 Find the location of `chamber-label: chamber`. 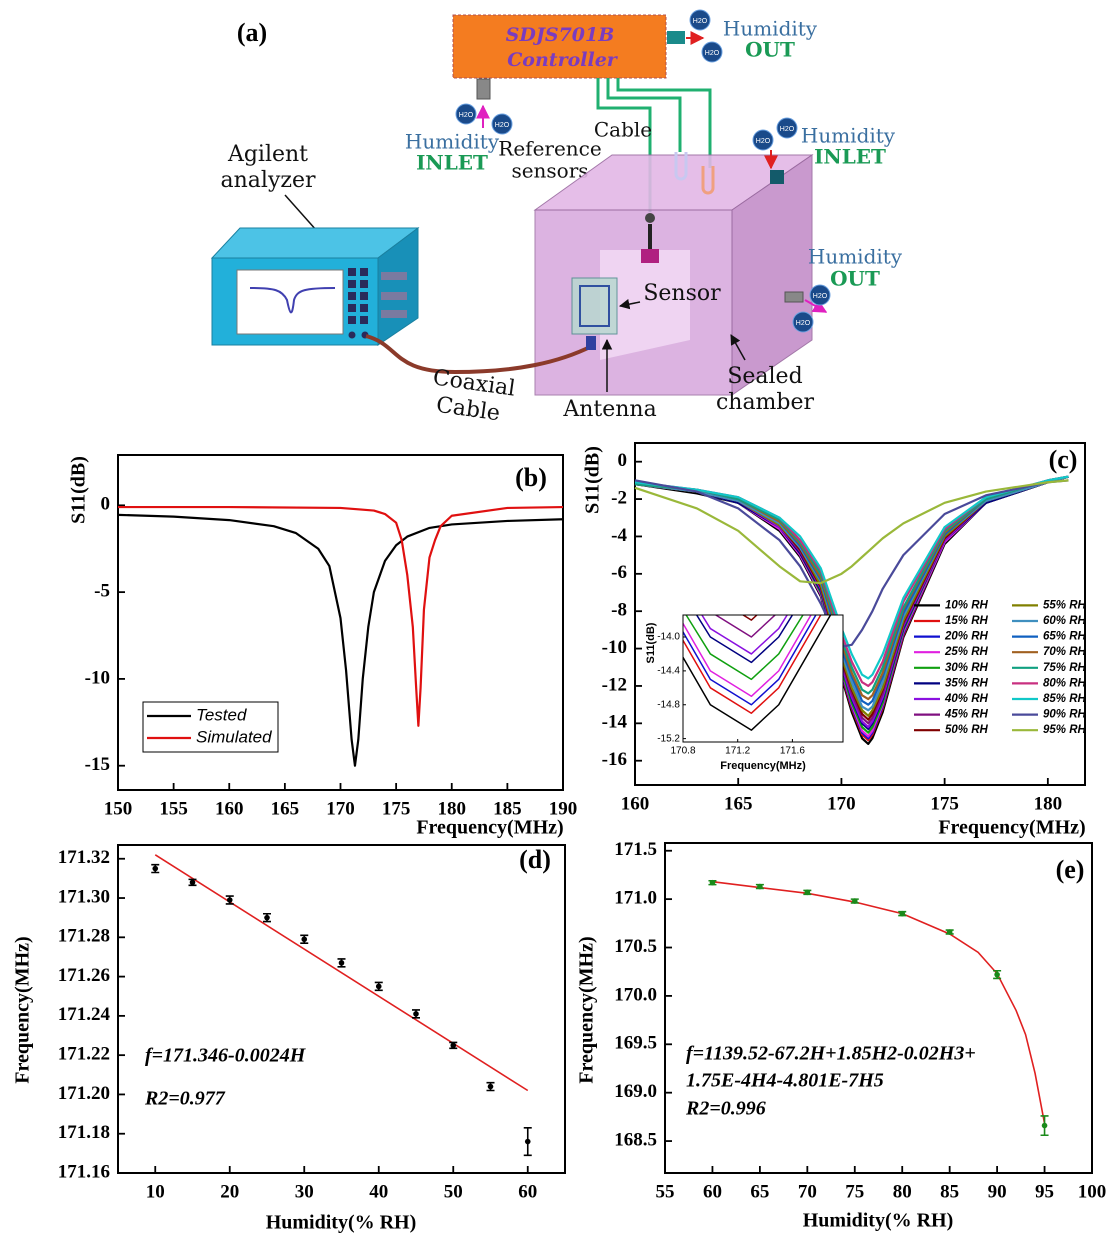

chamber-label: chamber is located at coordinates (765, 402).